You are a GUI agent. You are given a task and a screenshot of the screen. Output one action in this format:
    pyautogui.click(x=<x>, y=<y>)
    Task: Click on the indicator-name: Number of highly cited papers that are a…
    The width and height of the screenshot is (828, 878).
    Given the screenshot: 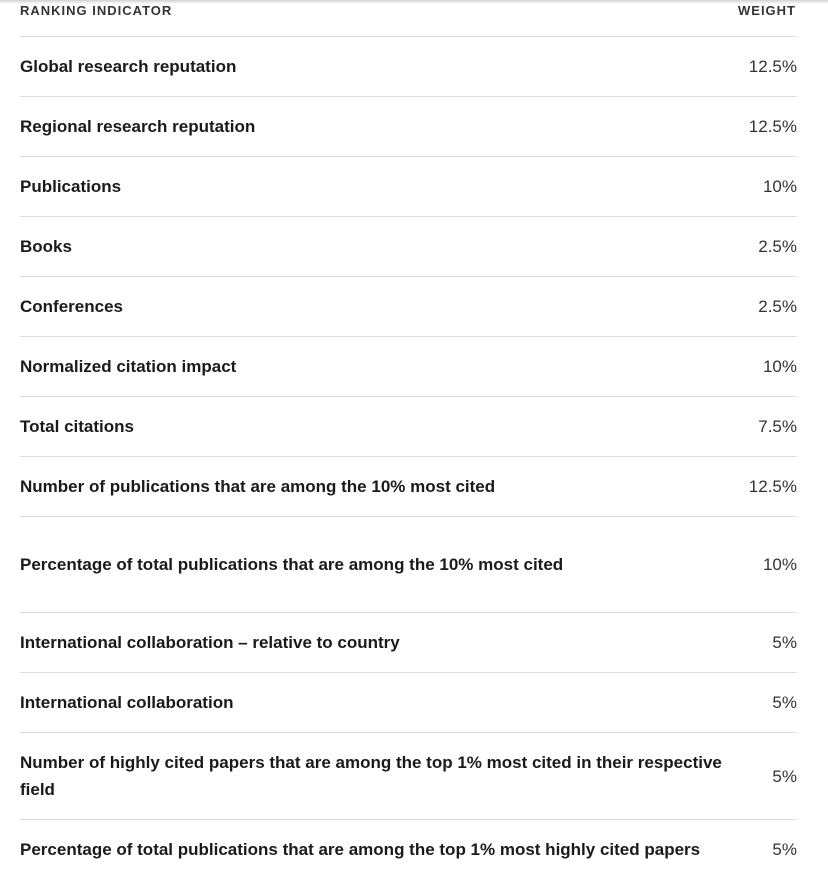 What is the action you would take?
    pyautogui.click(x=371, y=776)
    